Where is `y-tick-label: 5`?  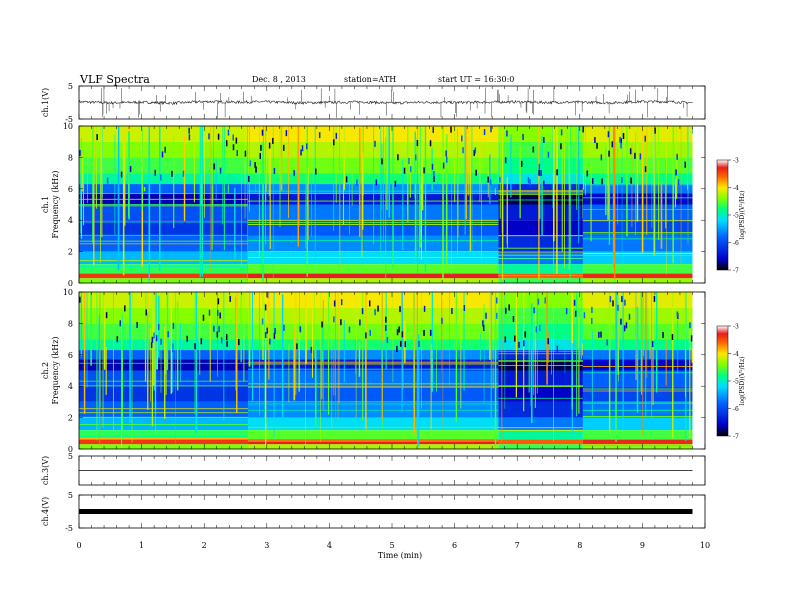
y-tick-label: 5 is located at coordinates (70, 495).